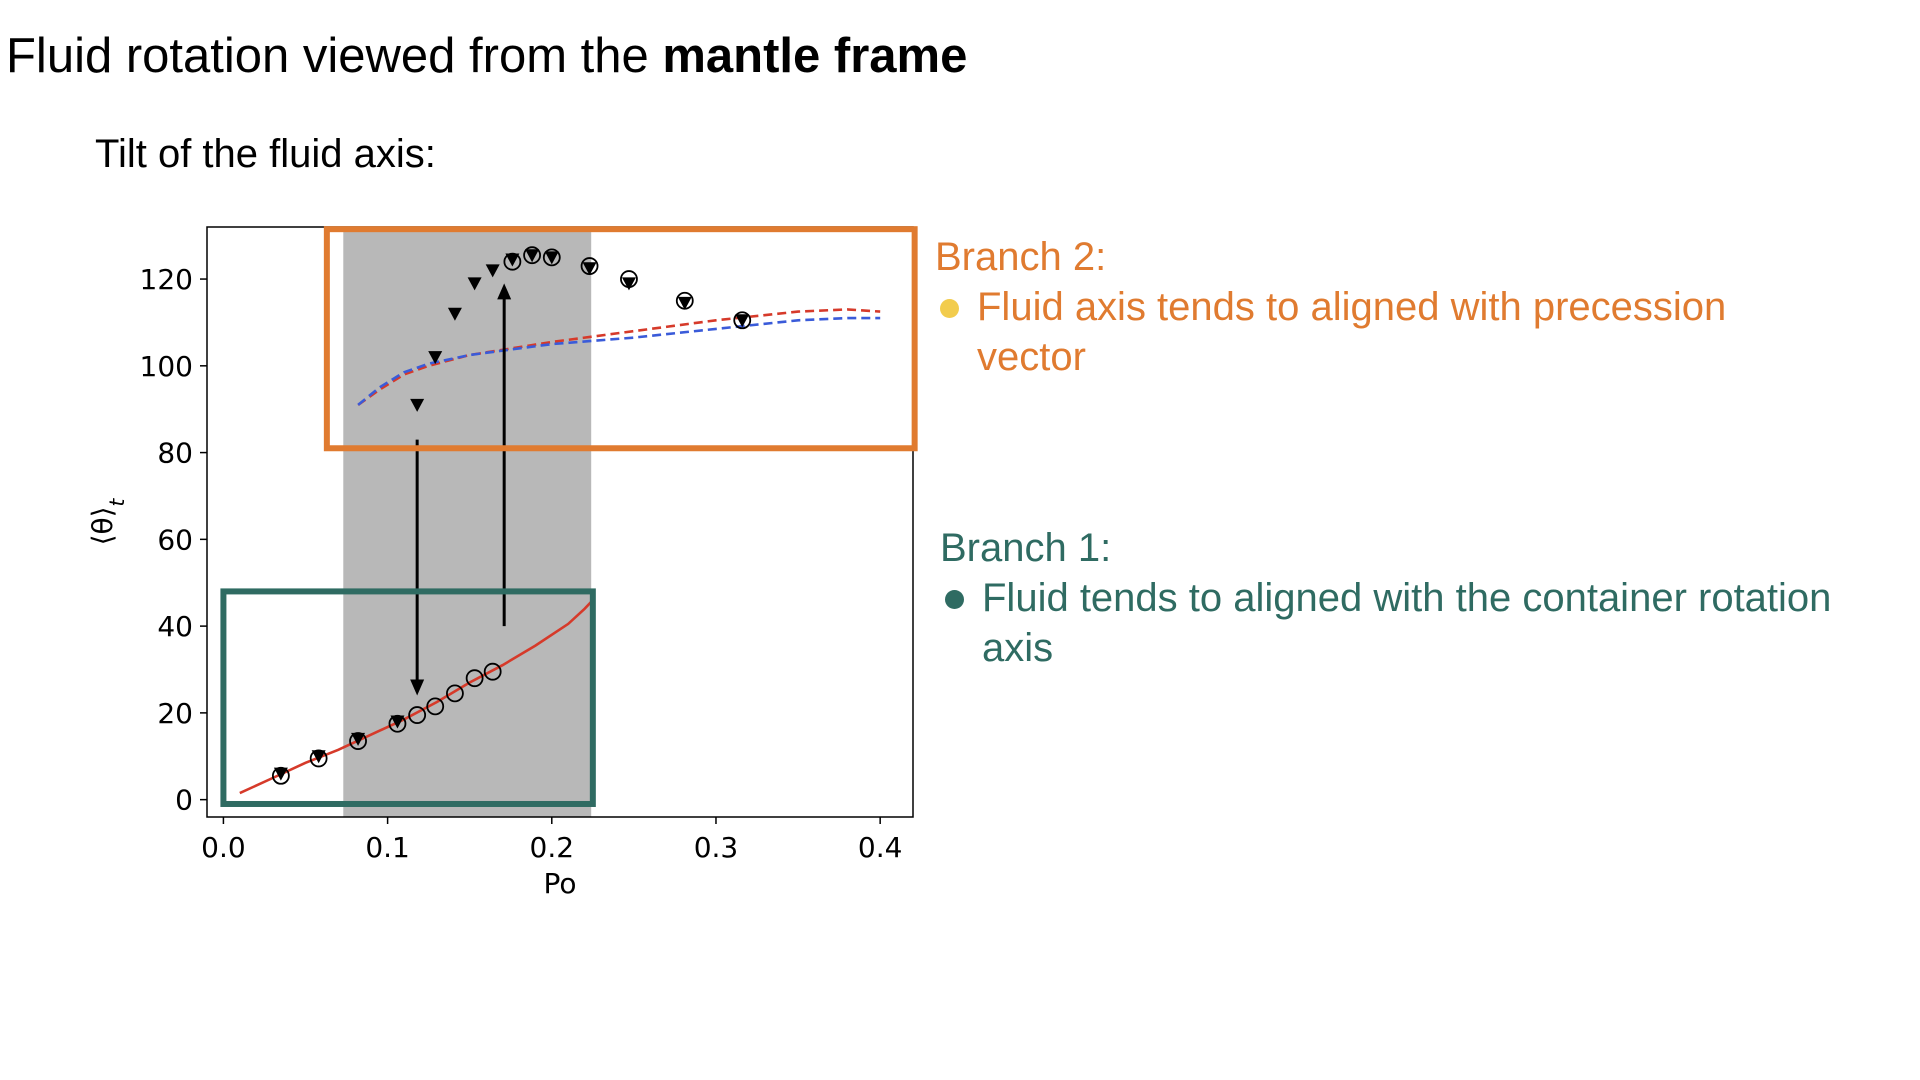  Describe the element at coordinates (175, 453) in the screenshot. I see `y-tick-label: 80` at that location.